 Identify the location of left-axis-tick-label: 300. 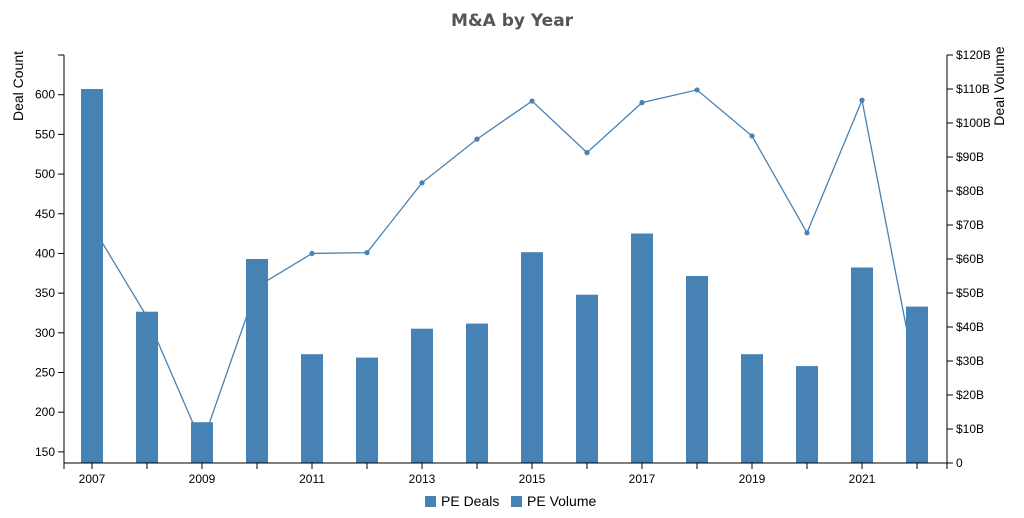
(45, 333).